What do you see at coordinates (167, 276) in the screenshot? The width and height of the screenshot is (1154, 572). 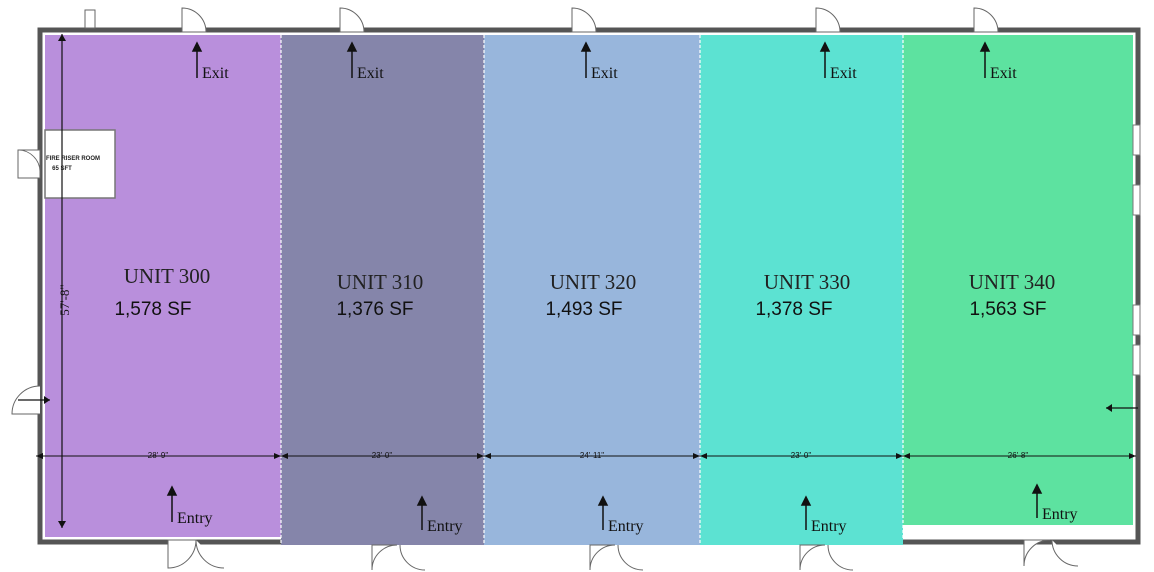 I see `unit-300-name: UNIT 300` at bounding box center [167, 276].